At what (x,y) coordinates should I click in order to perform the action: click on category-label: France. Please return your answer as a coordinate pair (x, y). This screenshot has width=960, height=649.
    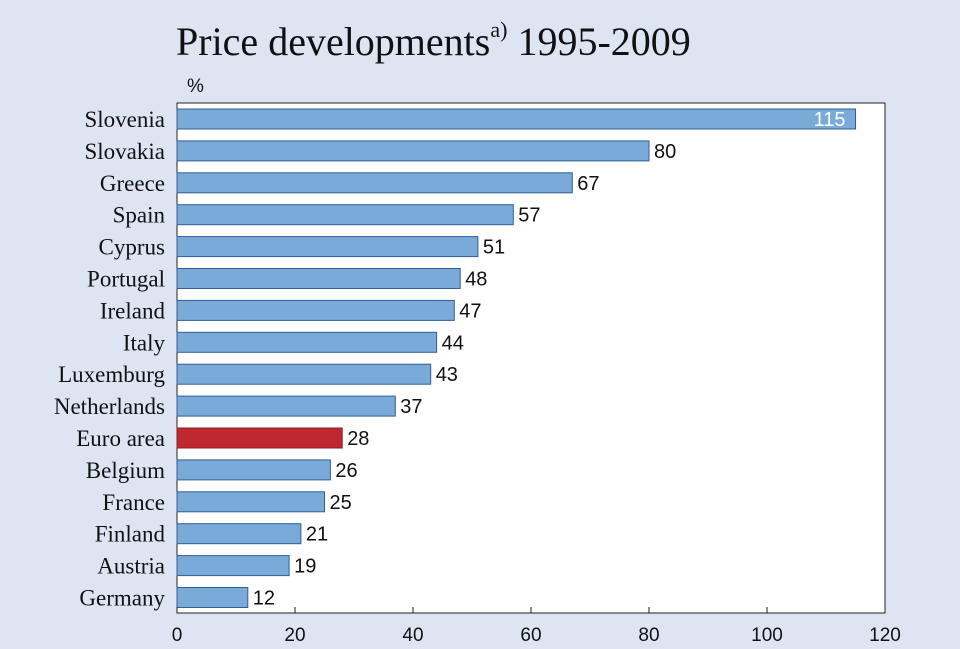
    Looking at the image, I should click on (133, 502).